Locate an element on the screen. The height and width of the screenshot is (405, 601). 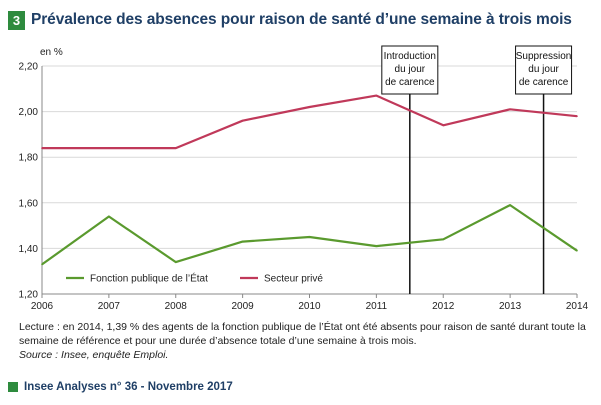
x-axis-ticks: 2006 2007 2008 2009 2010 2011 2012 2013 2014 is located at coordinates (310, 303).